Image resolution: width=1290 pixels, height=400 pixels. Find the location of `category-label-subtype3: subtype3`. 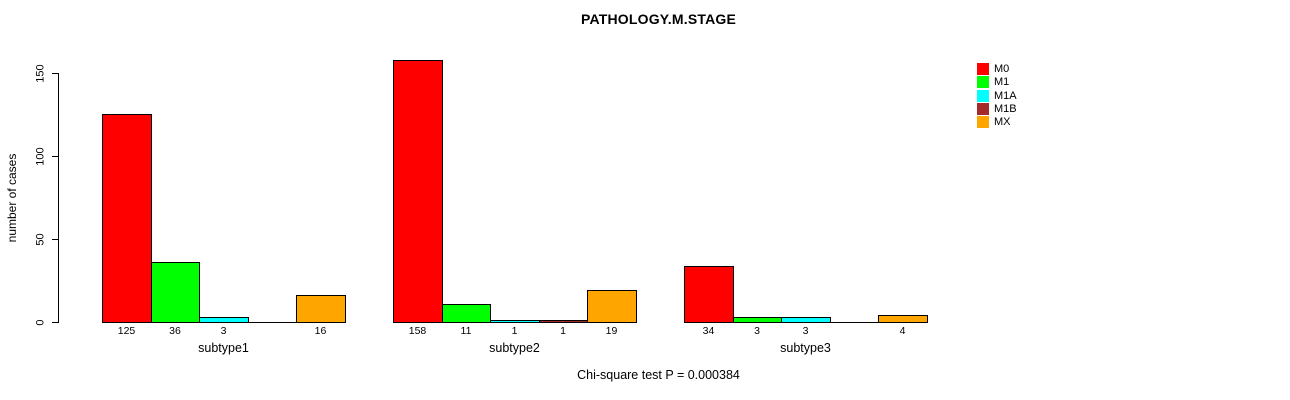

category-label-subtype3: subtype3 is located at coordinates (805, 348).